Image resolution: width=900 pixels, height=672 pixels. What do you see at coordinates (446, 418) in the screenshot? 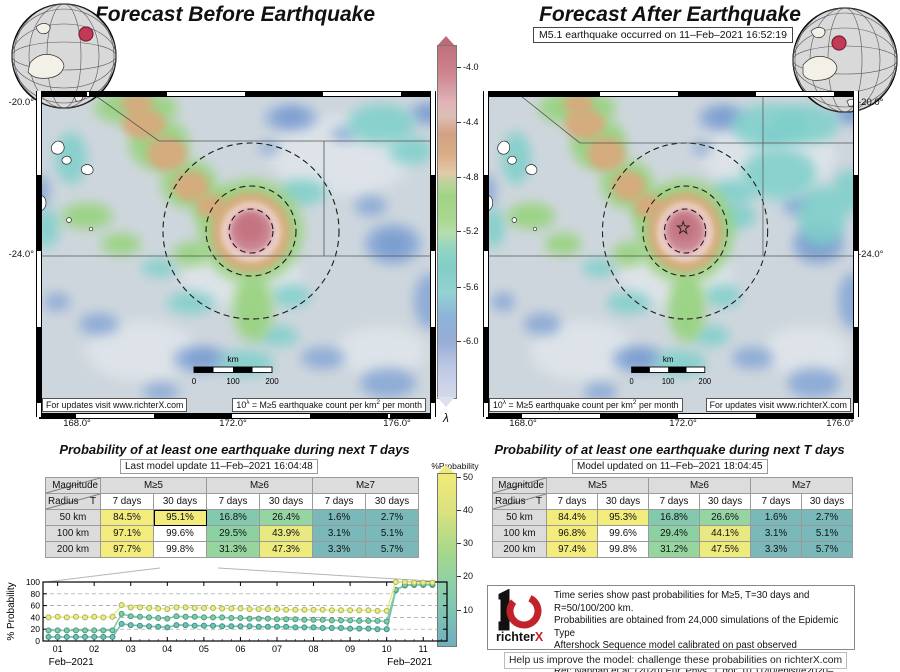
I see `lambda-label: λ` at bounding box center [446, 418].